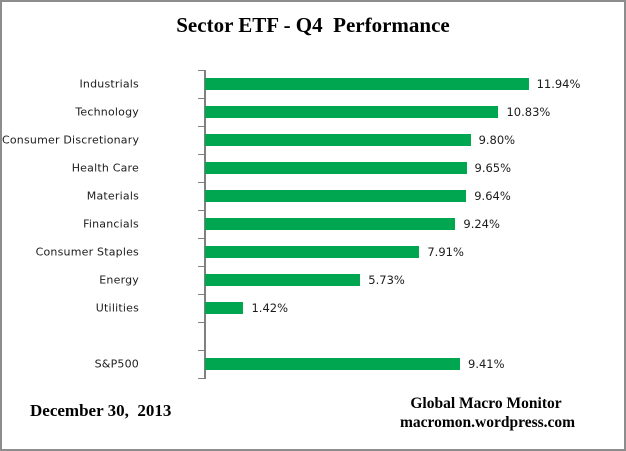  I want to click on chart-row: Consumer Staples 7.91%, so click(313, 251).